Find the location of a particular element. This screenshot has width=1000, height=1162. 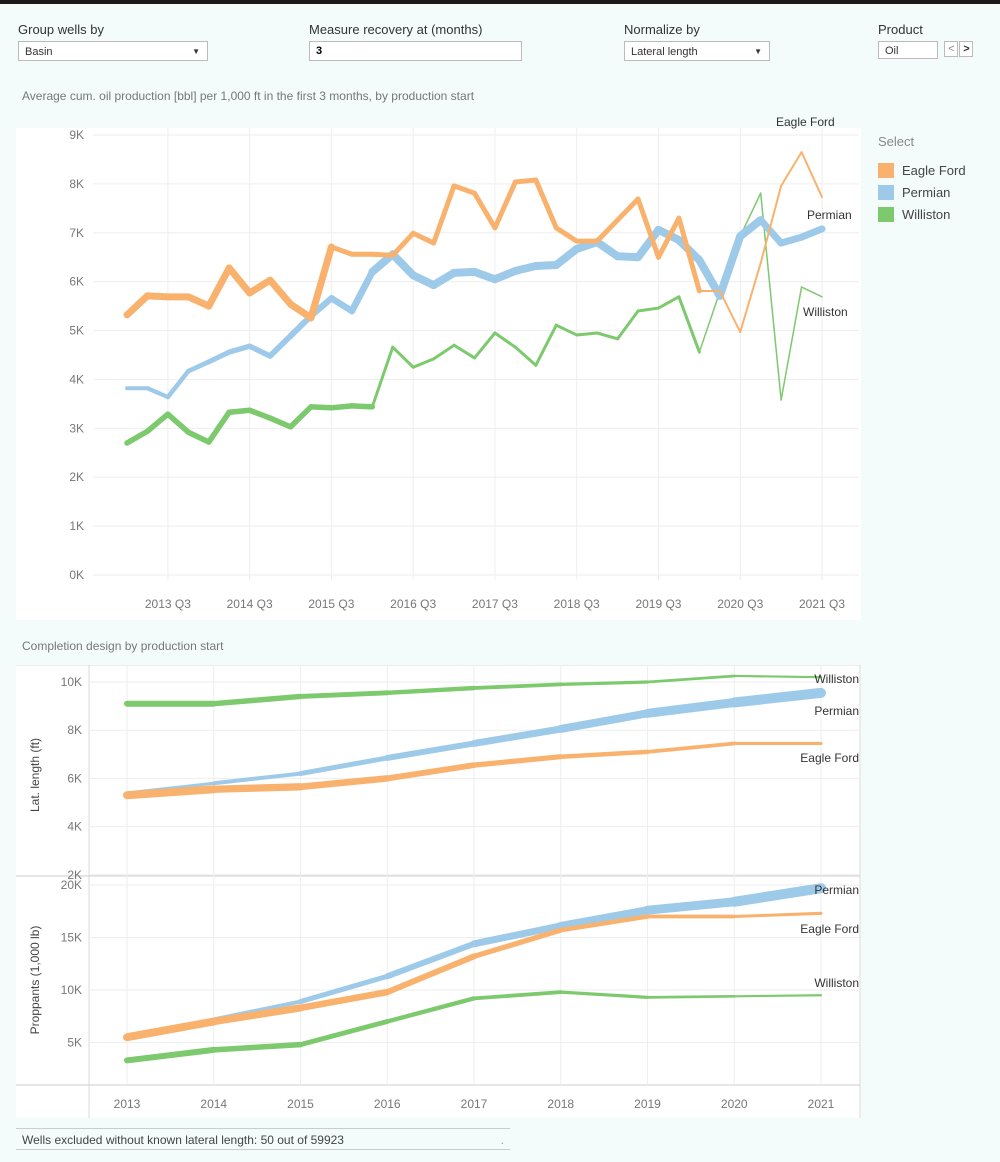

x-tick-label: 2019 Q3 is located at coordinates (658, 604).